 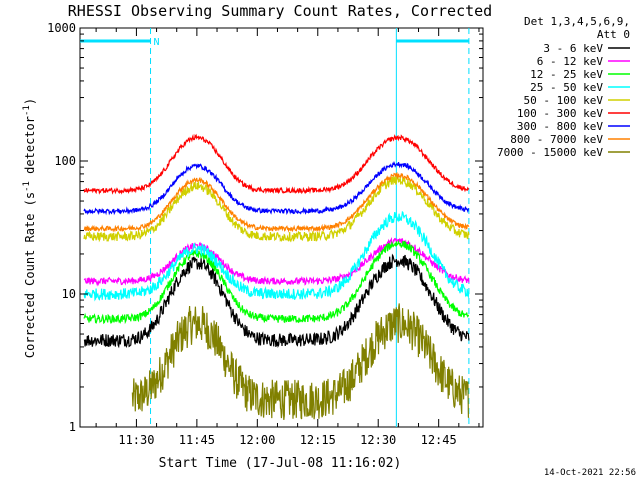 What do you see at coordinates (378, 440) in the screenshot?
I see `x-tick-label: 12:30` at bounding box center [378, 440].